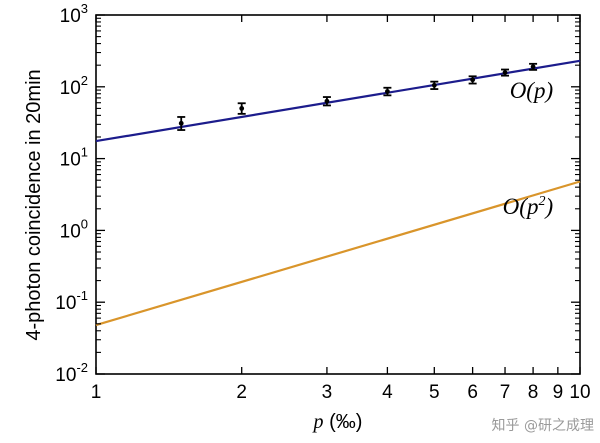 The image size is (600, 443). Describe the element at coordinates (472, 392) in the screenshot. I see `x-tick-label: 6` at that location.